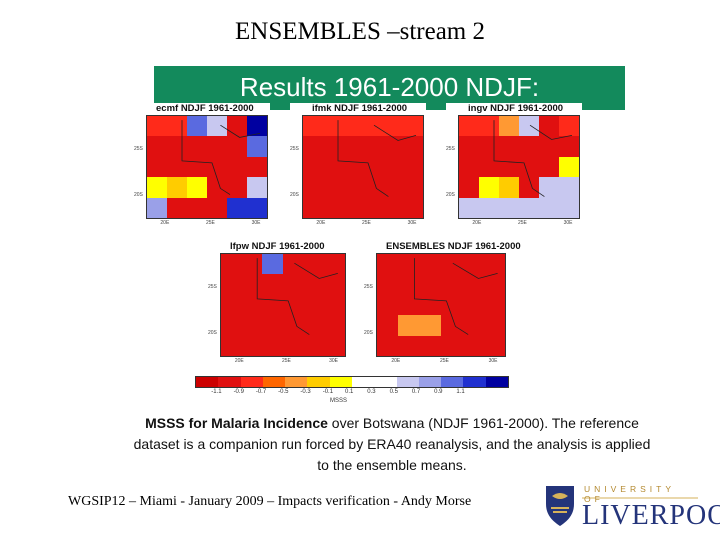 The width and height of the screenshot is (720, 540). Describe the element at coordinates (416, 392) in the screenshot. I see `colorbar-label: 0.7` at that location.